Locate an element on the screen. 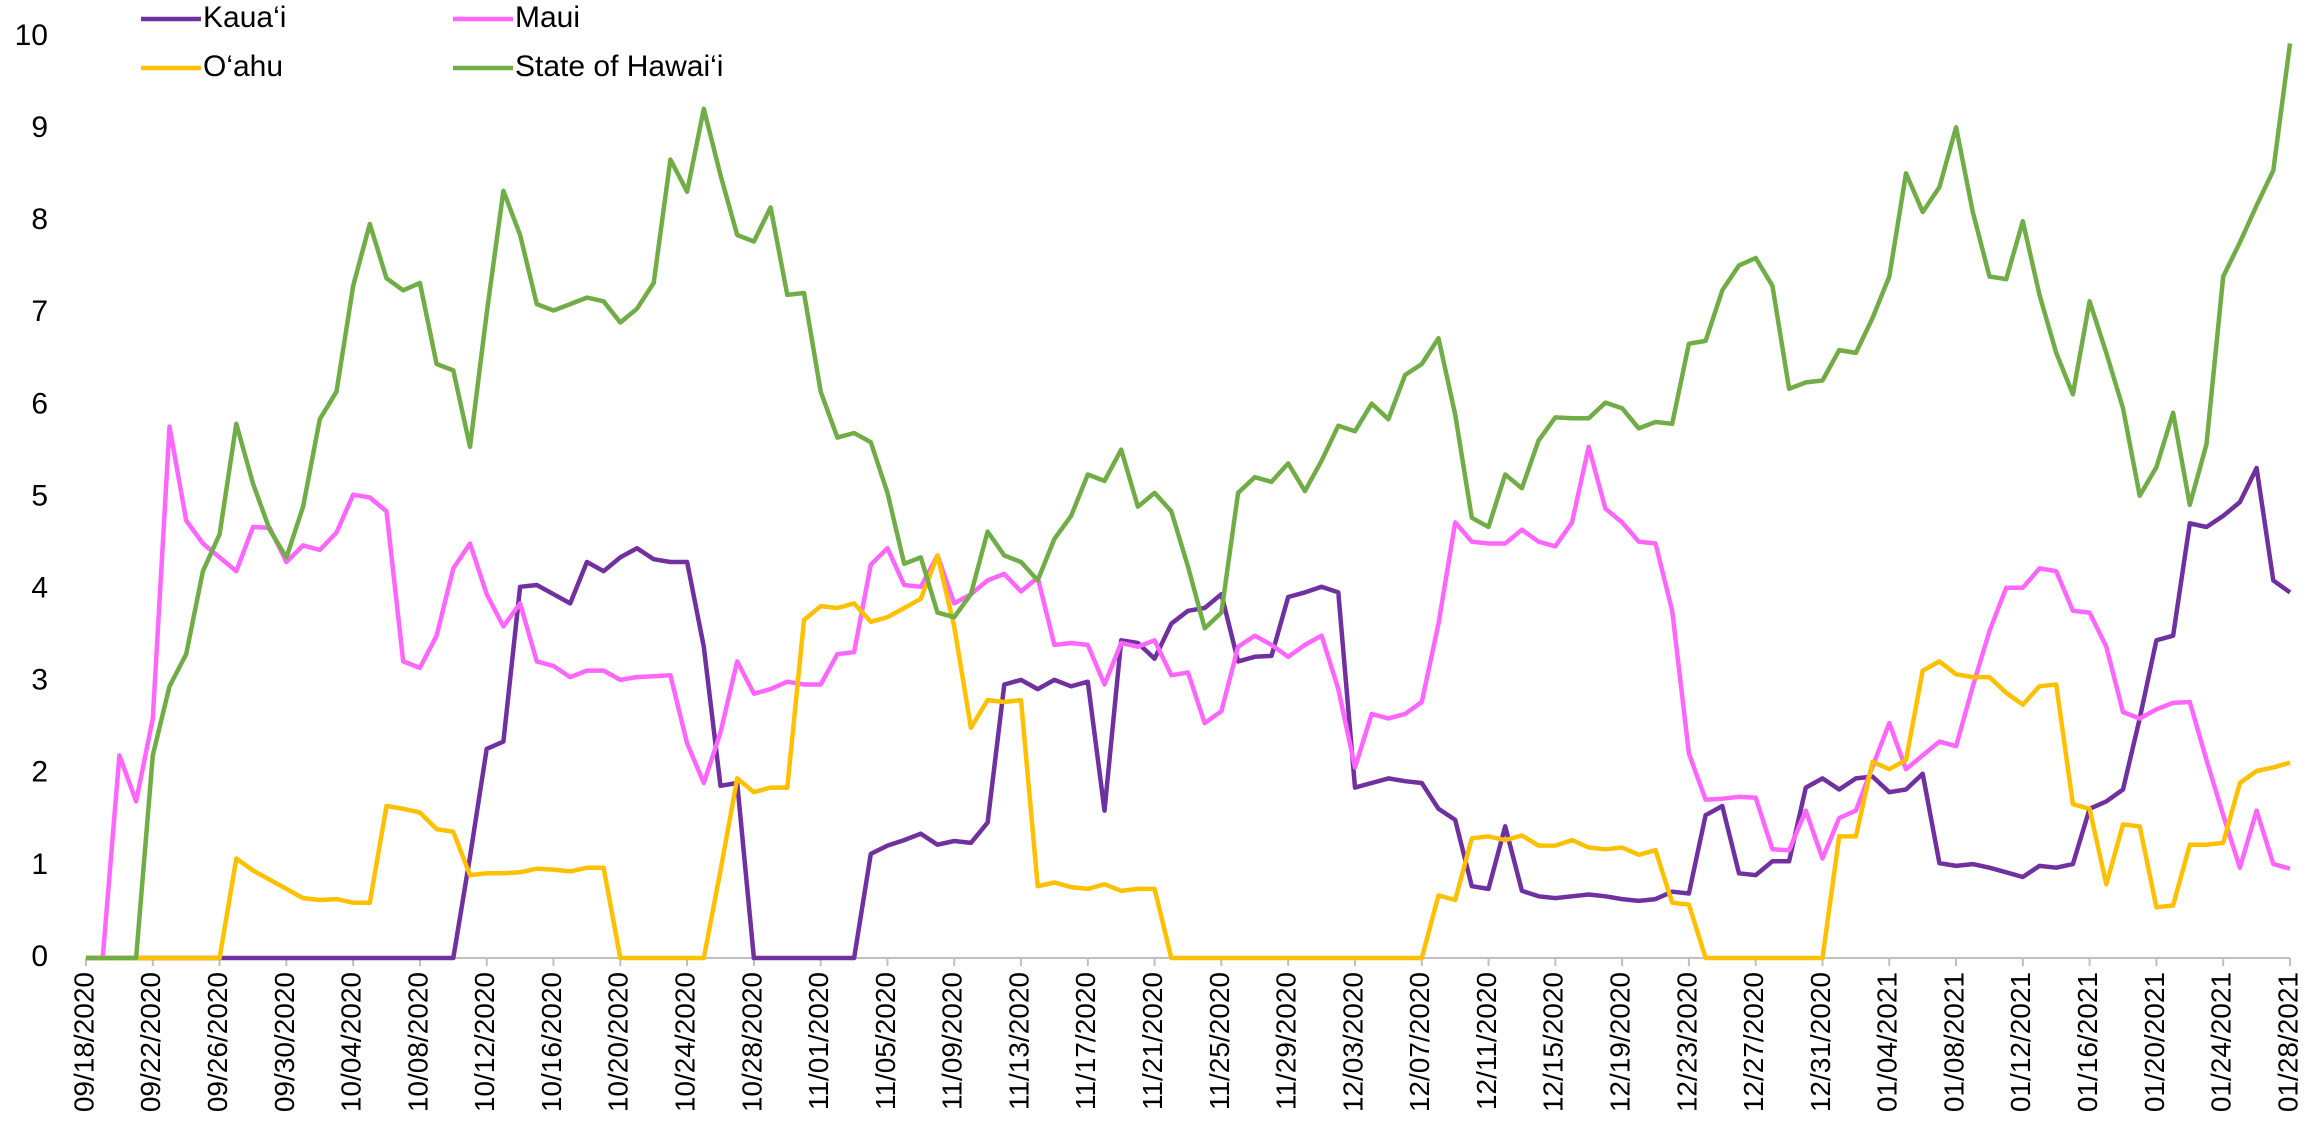 The image size is (2308, 1133). y-tick-label: 7 is located at coordinates (39, 311).